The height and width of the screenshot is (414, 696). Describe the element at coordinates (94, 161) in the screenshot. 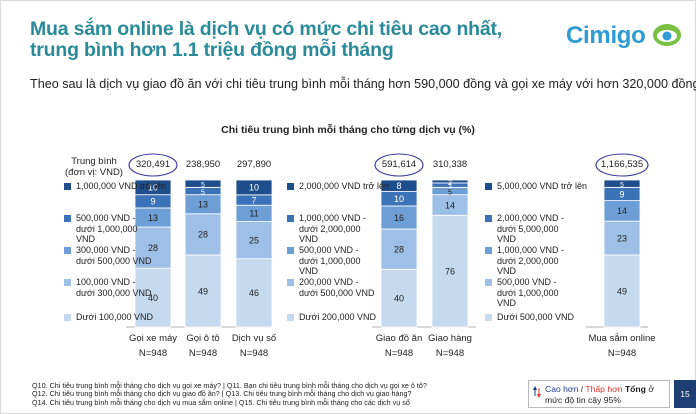

I see `average-label-line1: Trung bình` at that location.